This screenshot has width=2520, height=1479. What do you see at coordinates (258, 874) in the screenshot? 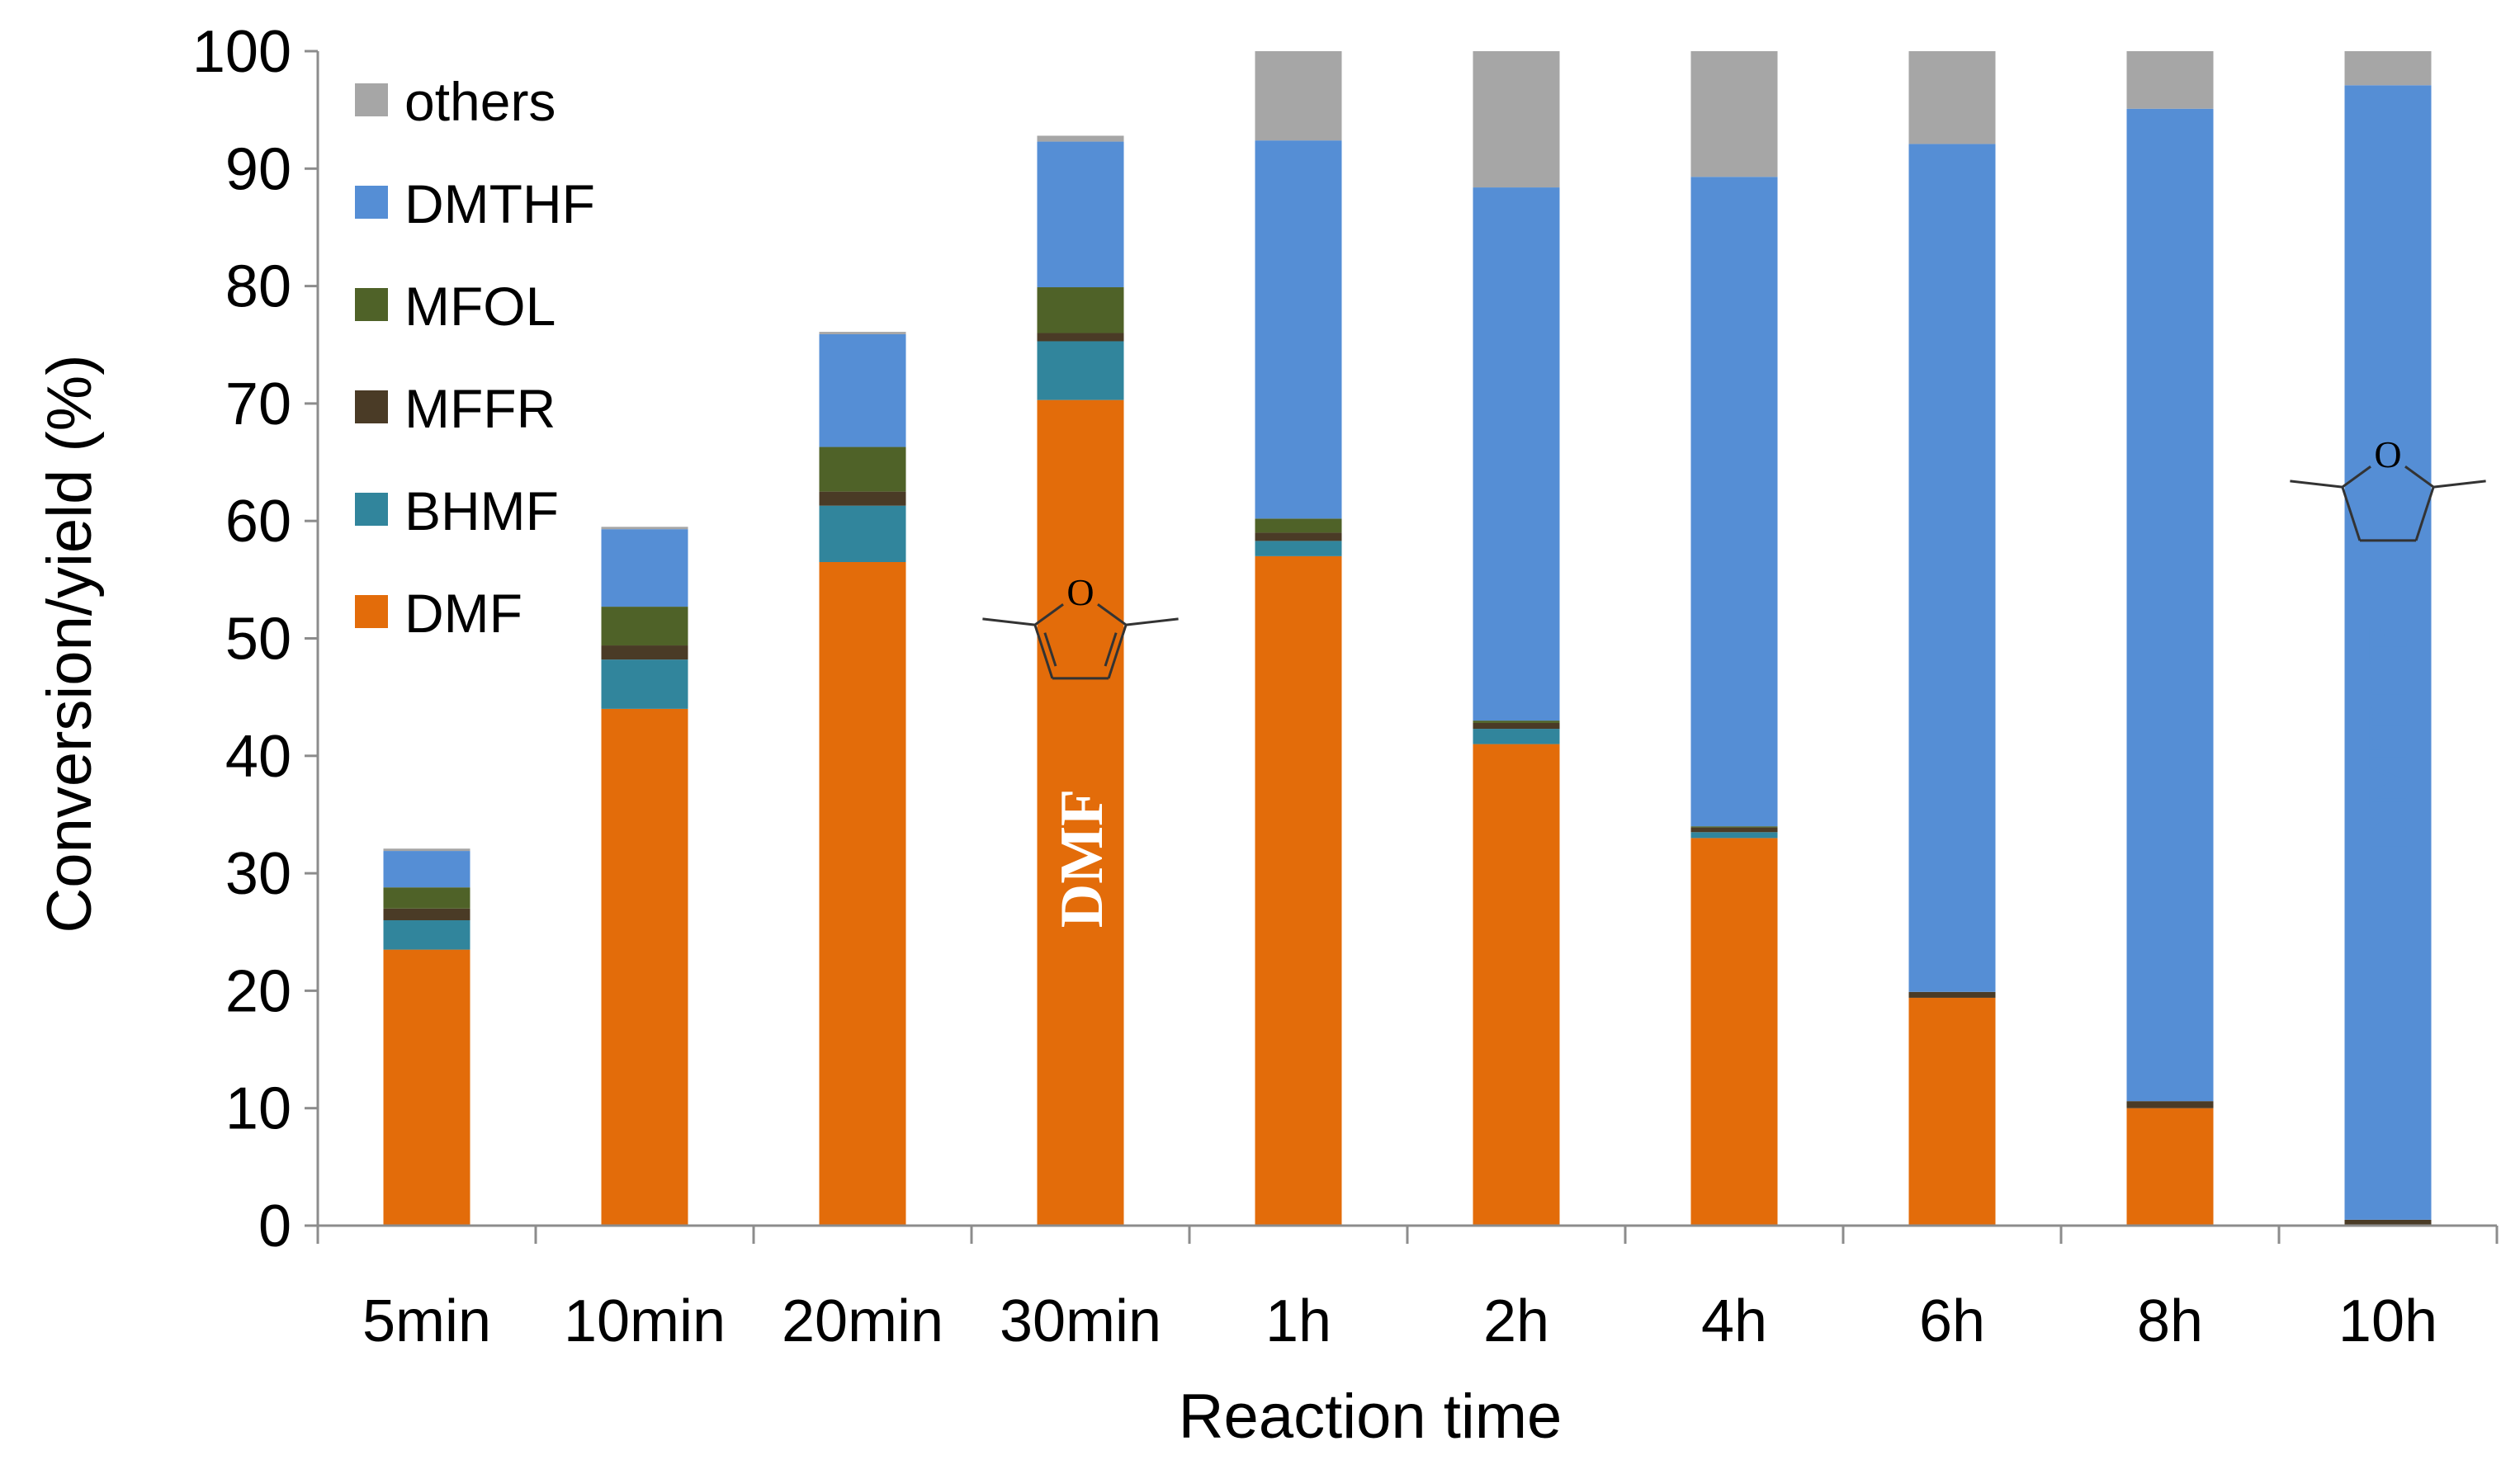
I see `y-tick-label: 30` at bounding box center [258, 874].